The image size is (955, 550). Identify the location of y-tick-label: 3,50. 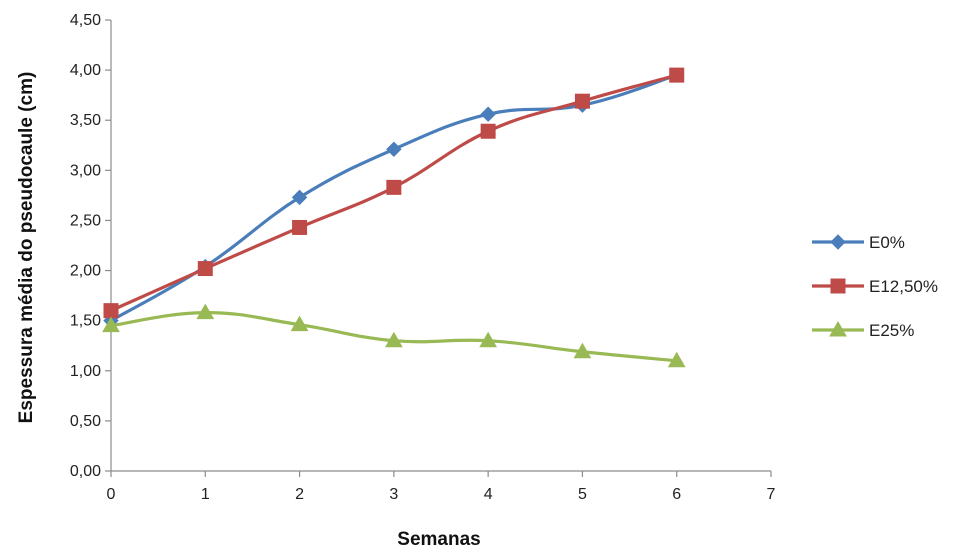
(85, 120).